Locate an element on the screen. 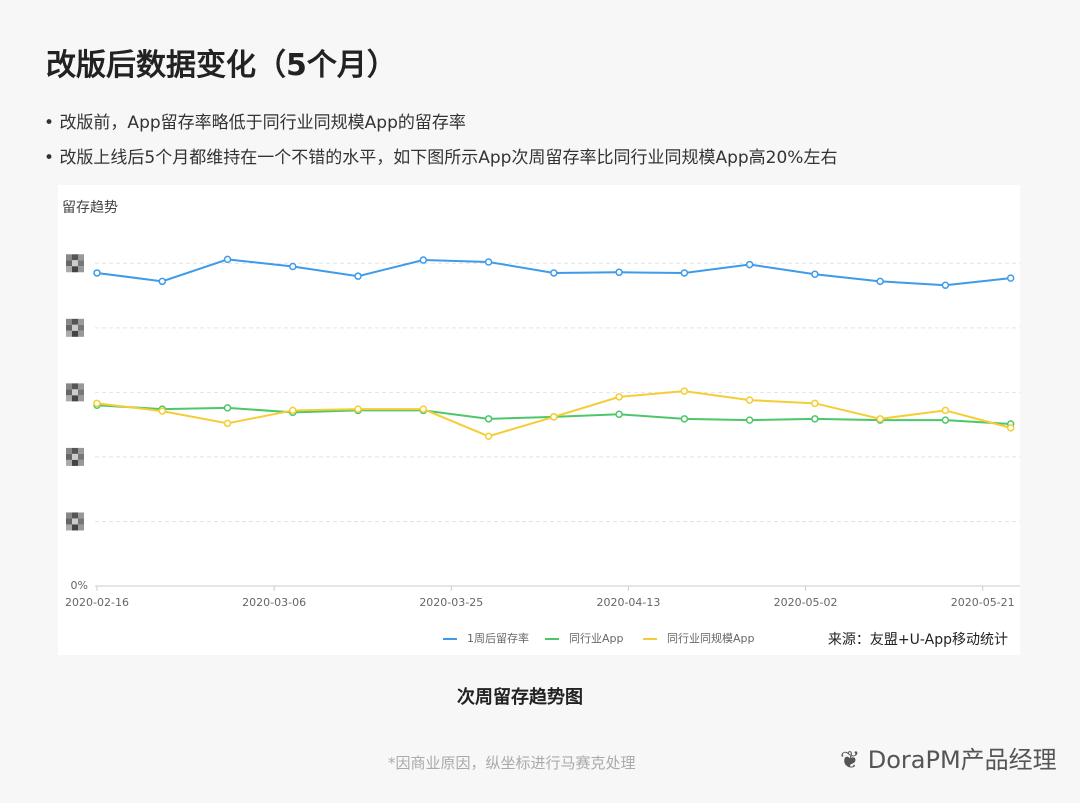 The width and height of the screenshot is (1080, 803). x-tick-label: 2020-05-21 is located at coordinates (983, 602).